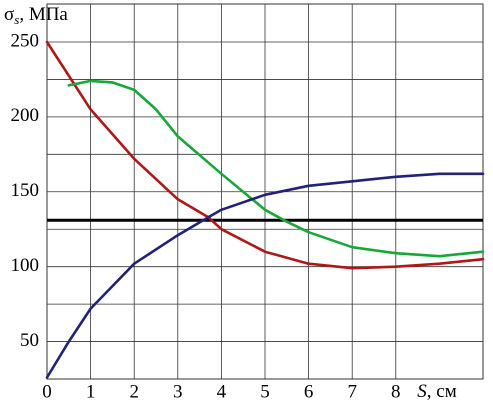 This screenshot has height=410, width=493. What do you see at coordinates (396, 391) in the screenshot?
I see `x-tick-label: 8` at bounding box center [396, 391].